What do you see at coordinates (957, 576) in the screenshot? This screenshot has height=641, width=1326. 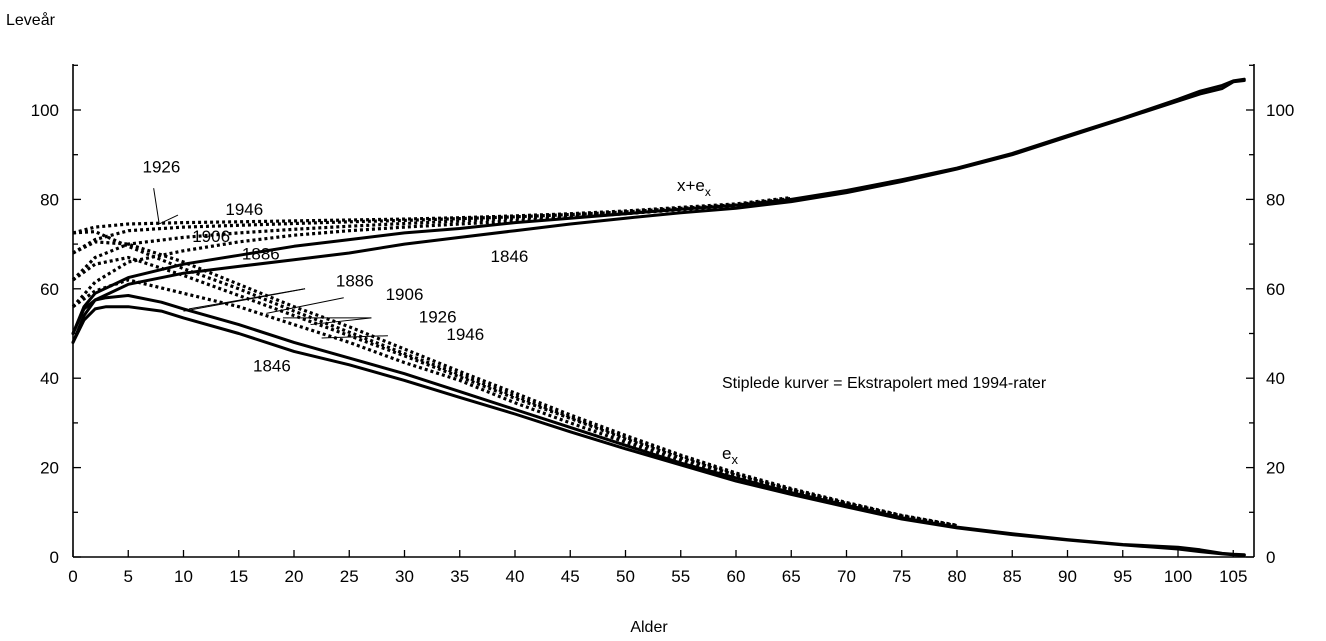 I see `x-tick-label: 80` at bounding box center [957, 576].